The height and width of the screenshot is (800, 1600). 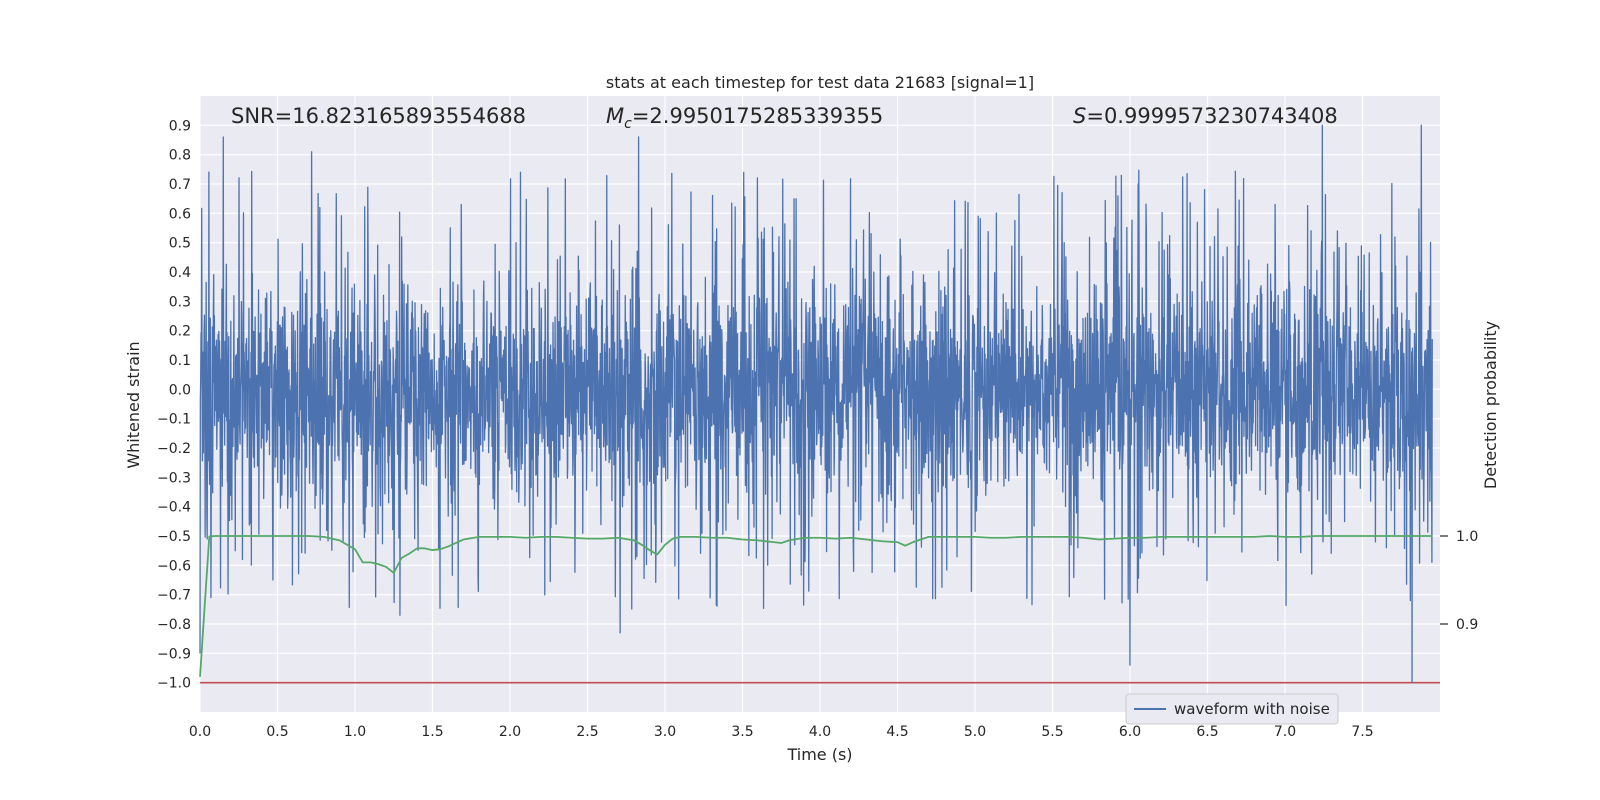 I want to click on x-axis-label: Time (s), so click(x=819, y=754).